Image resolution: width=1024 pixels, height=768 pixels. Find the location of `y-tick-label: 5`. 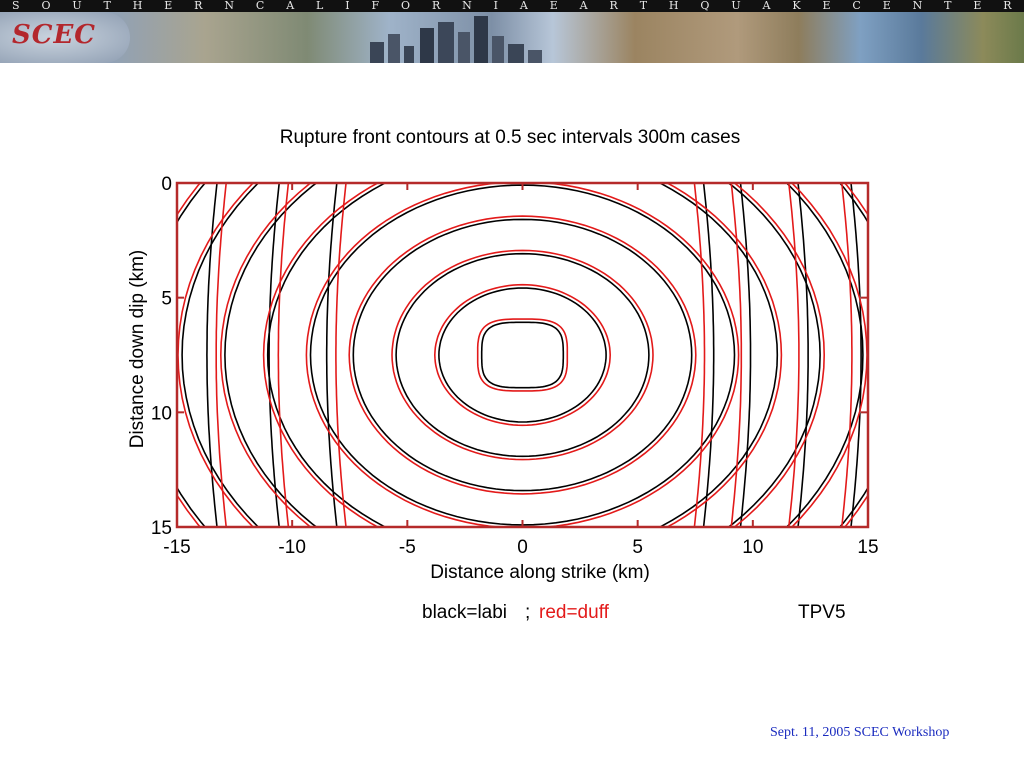

y-tick-label: 5 is located at coordinates (166, 299).